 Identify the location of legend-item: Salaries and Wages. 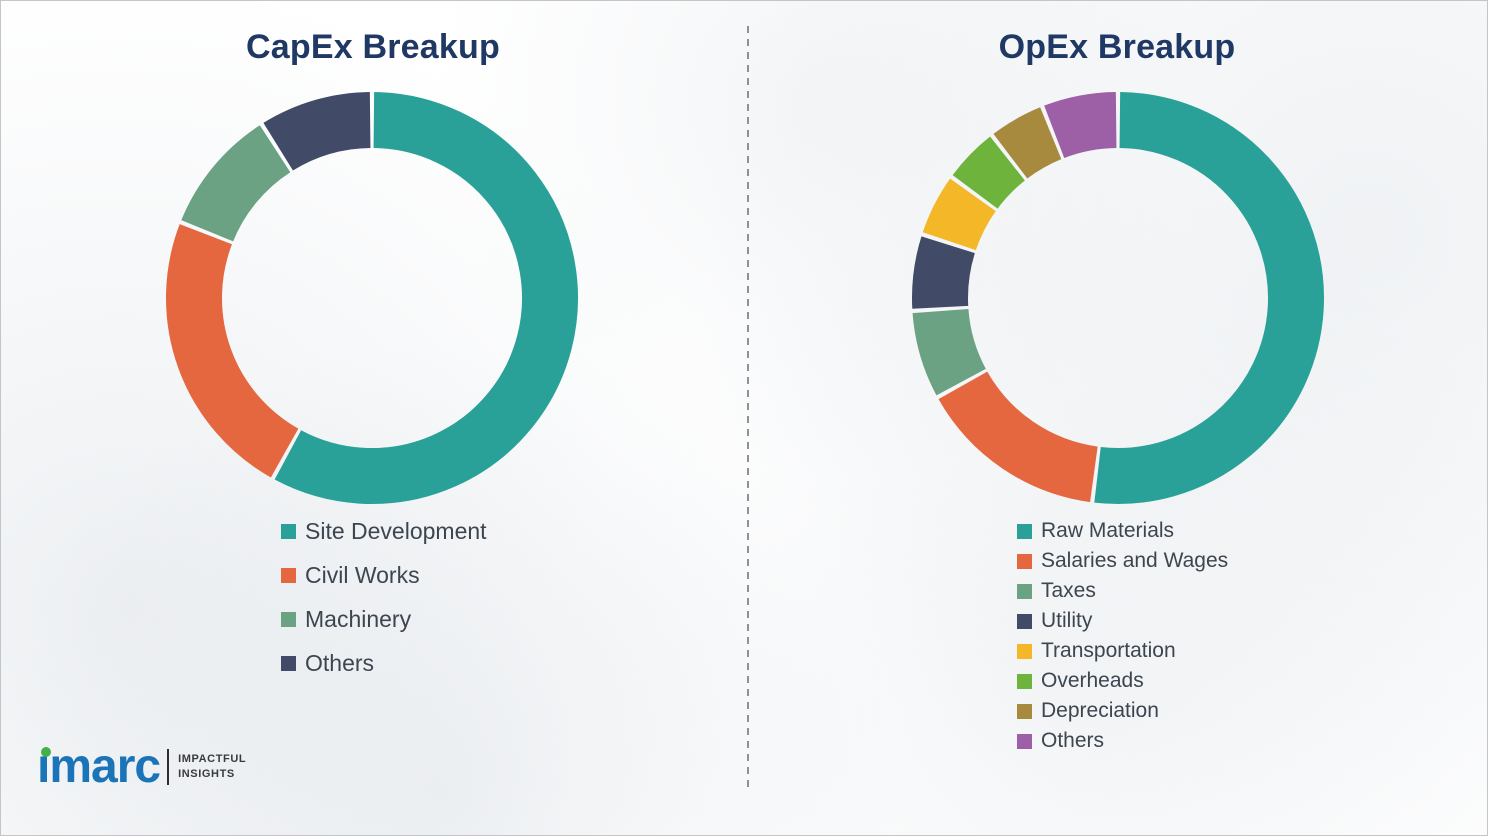
(1122, 561).